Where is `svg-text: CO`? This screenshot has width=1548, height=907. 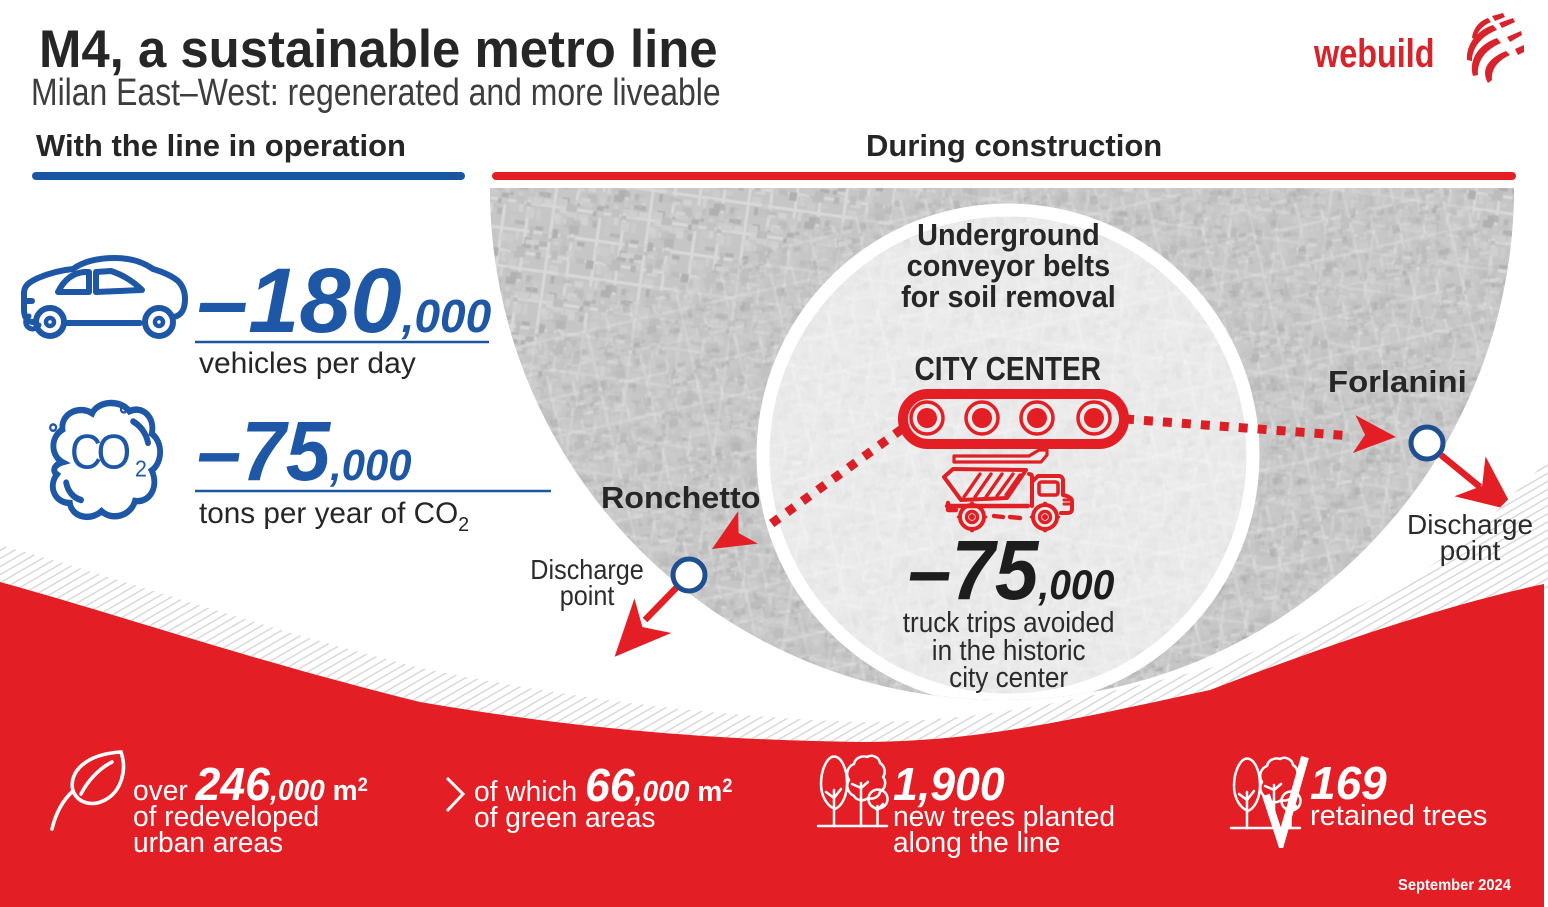 svg-text: CO is located at coordinates (100, 451).